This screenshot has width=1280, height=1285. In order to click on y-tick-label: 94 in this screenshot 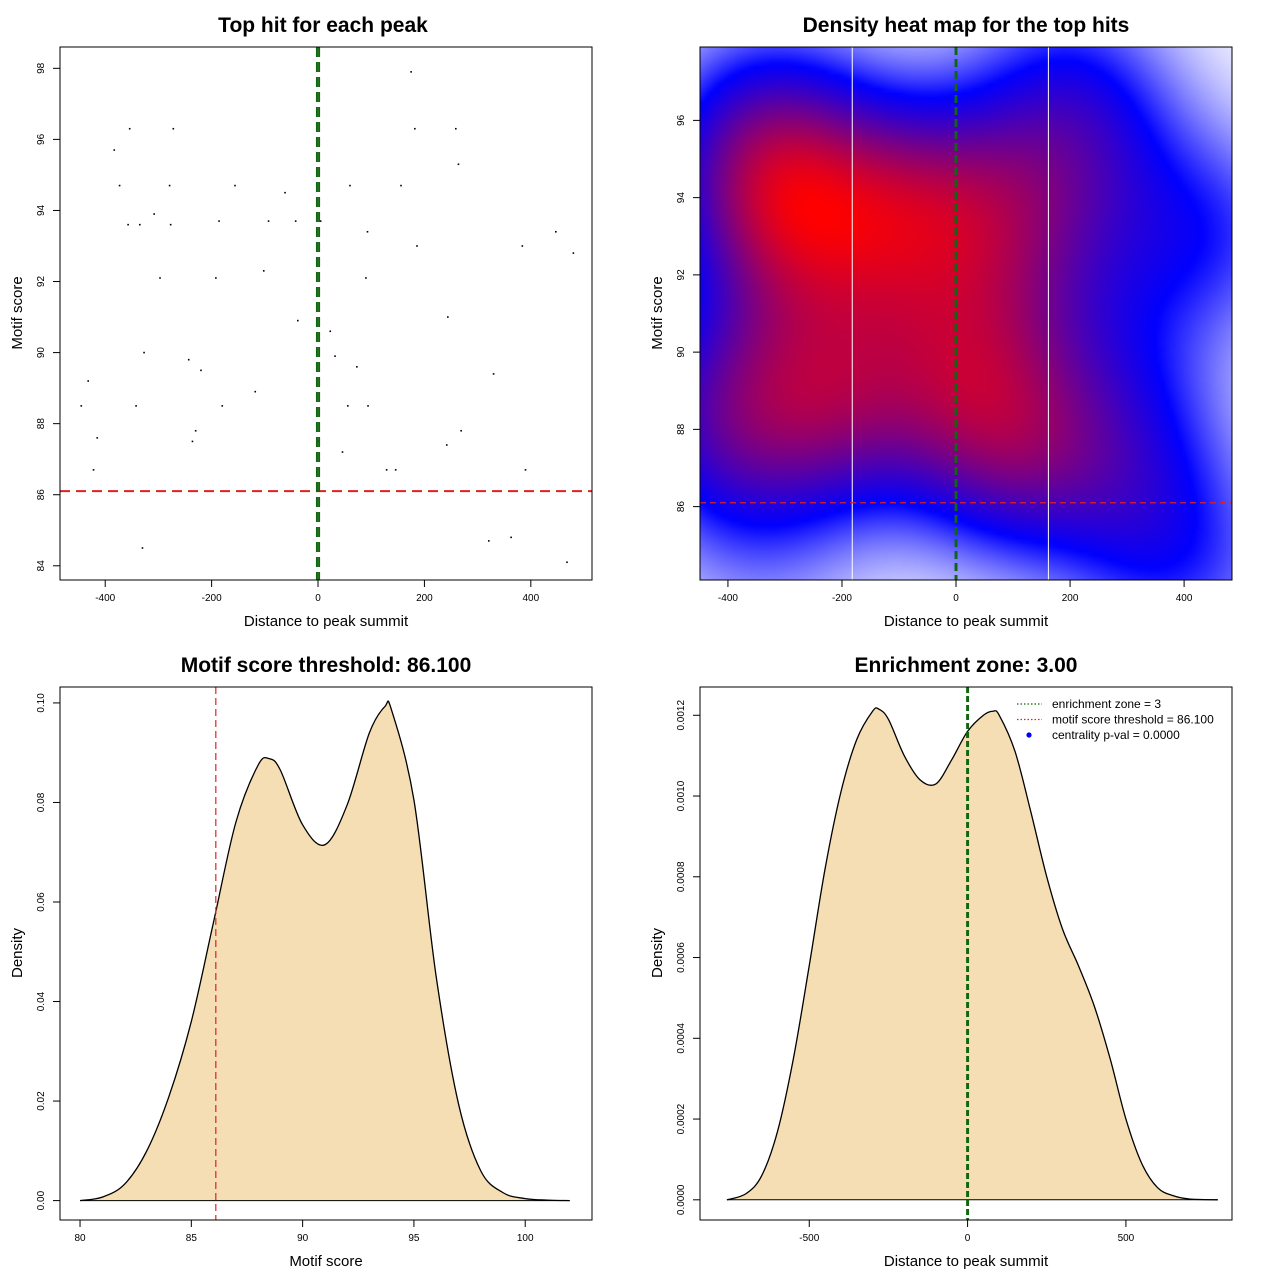, I will do `click(41, 210)`.